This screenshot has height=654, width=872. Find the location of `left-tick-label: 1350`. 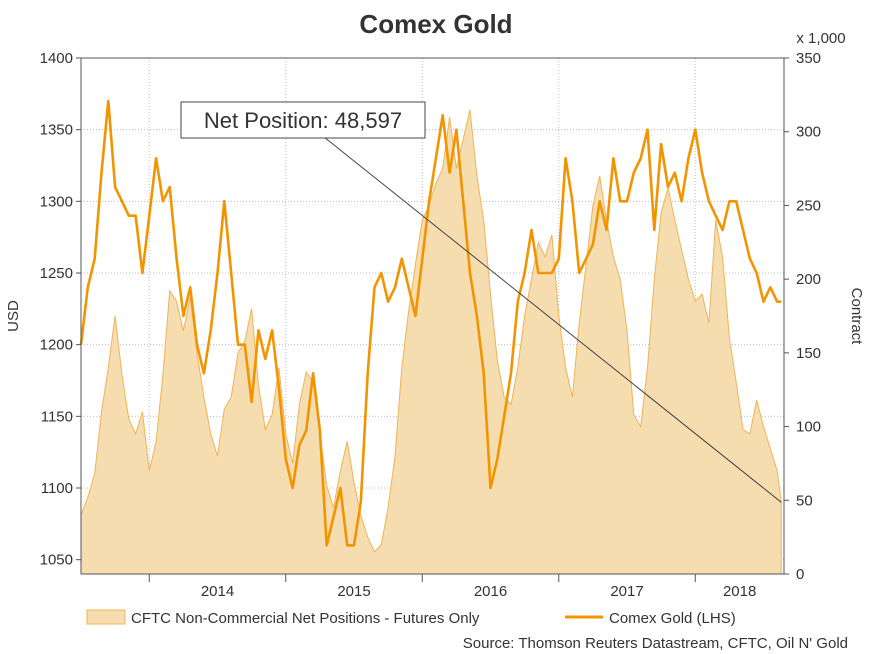

left-tick-label: 1350 is located at coordinates (56, 130).